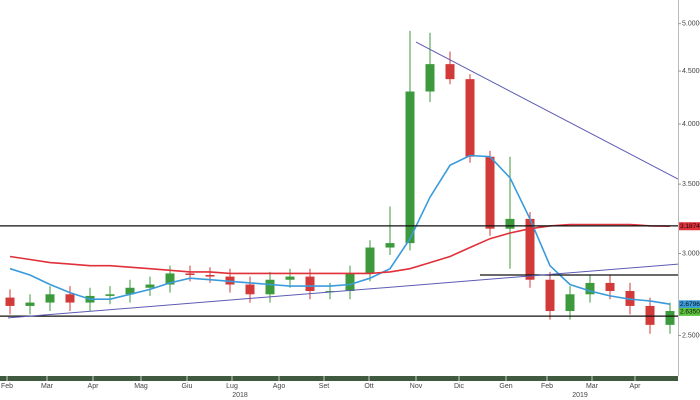  Describe the element at coordinates (691, 184) in the screenshot. I see `y-tick-label: 3.5000` at that location.